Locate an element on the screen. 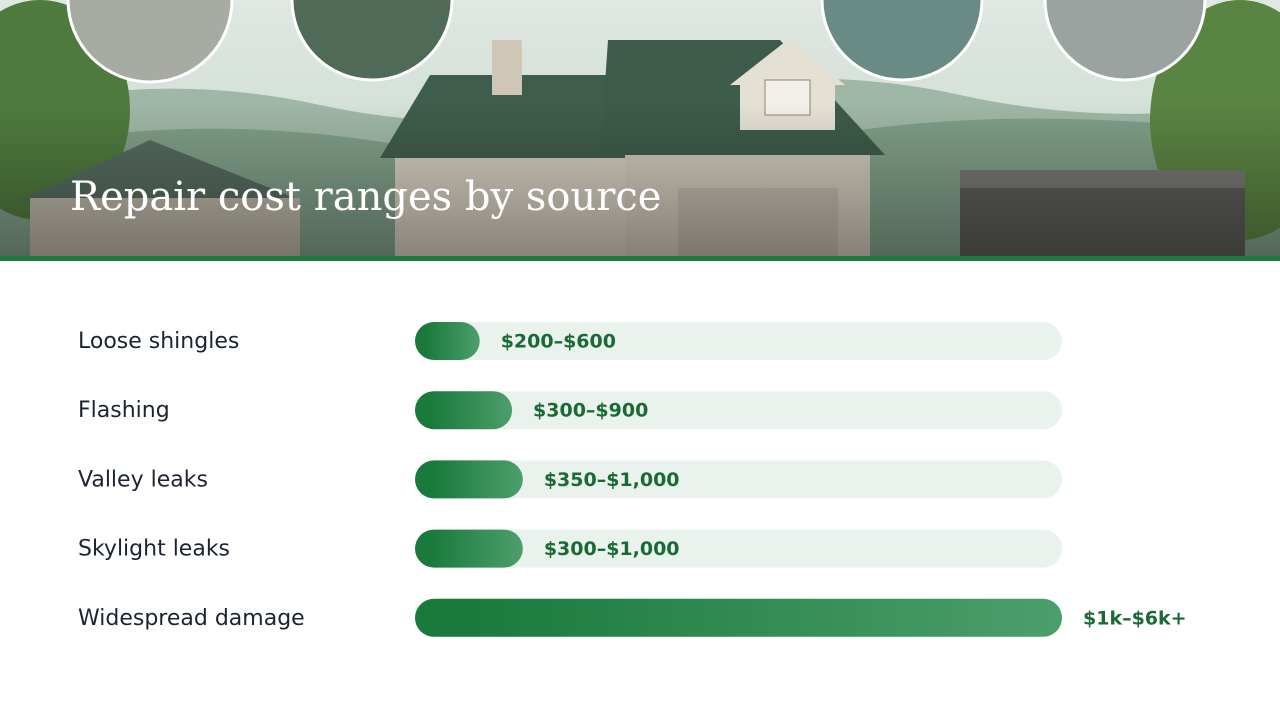 The width and height of the screenshot is (1280, 720). category-label: Flashing is located at coordinates (124, 410).